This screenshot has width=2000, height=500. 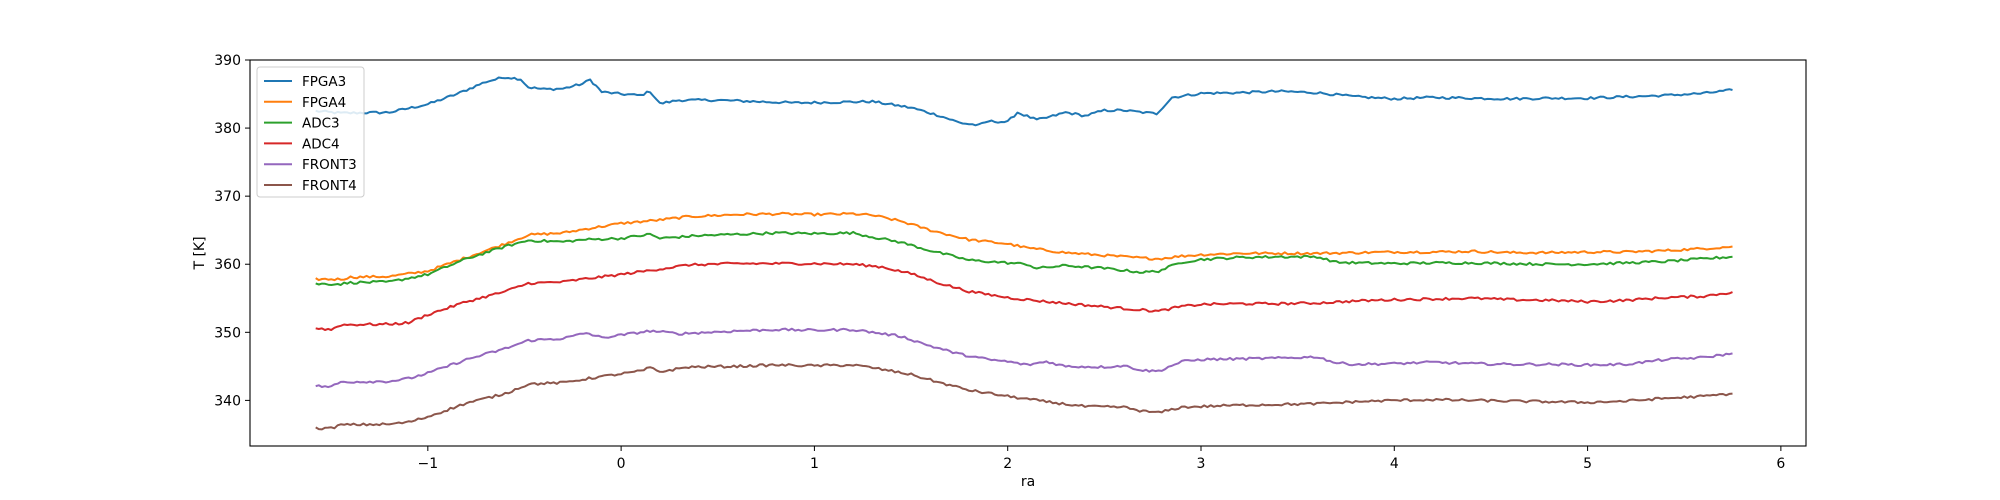 I want to click on series-line-fpga4, so click(x=1024, y=246).